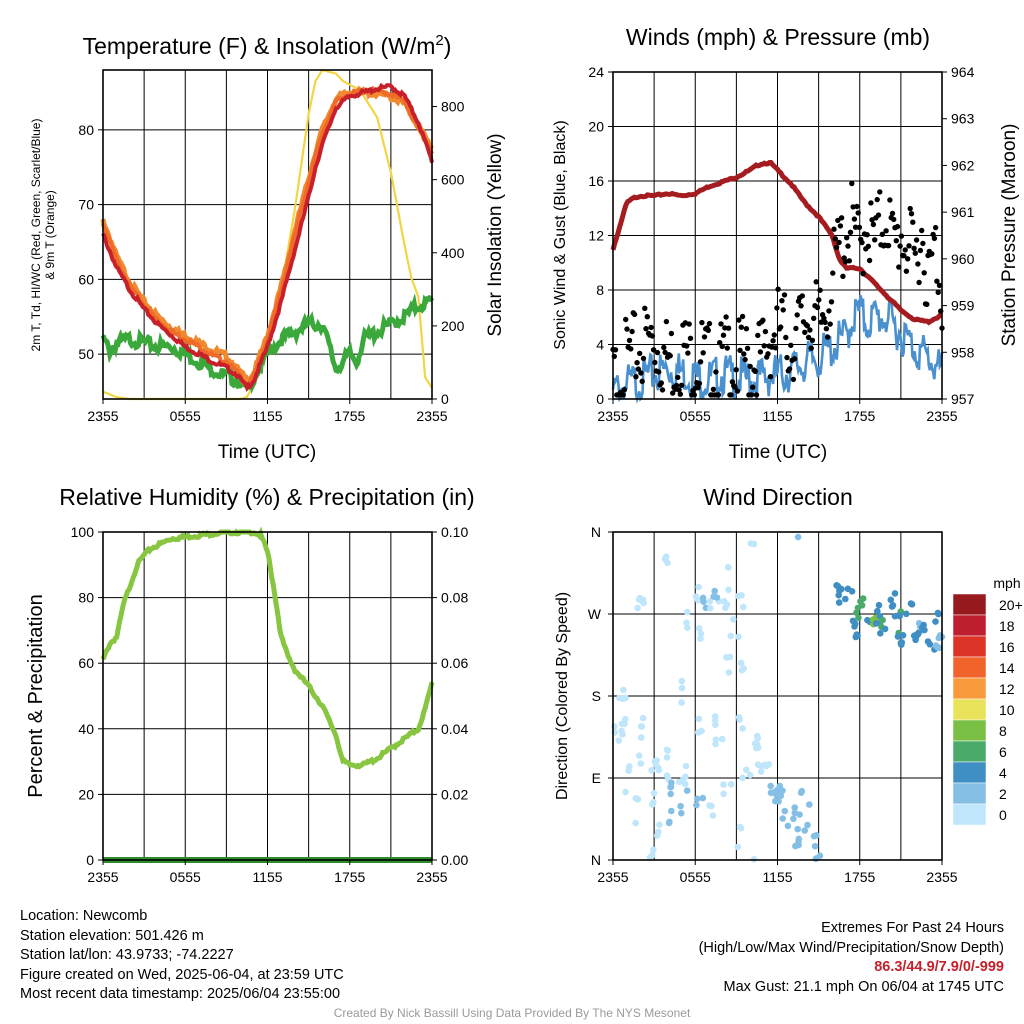  Describe the element at coordinates (1003, 815) in the screenshot. I see `legend-label: 0` at that location.